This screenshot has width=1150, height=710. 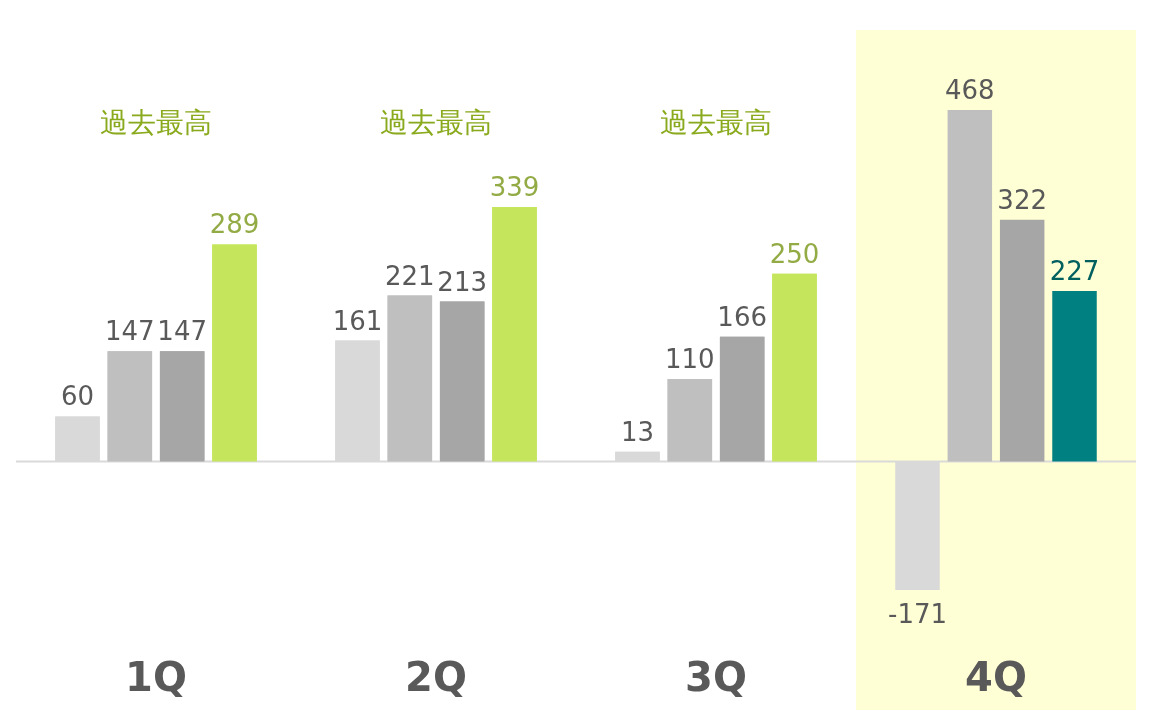 I want to click on data-label: 322, so click(x=1022, y=199).